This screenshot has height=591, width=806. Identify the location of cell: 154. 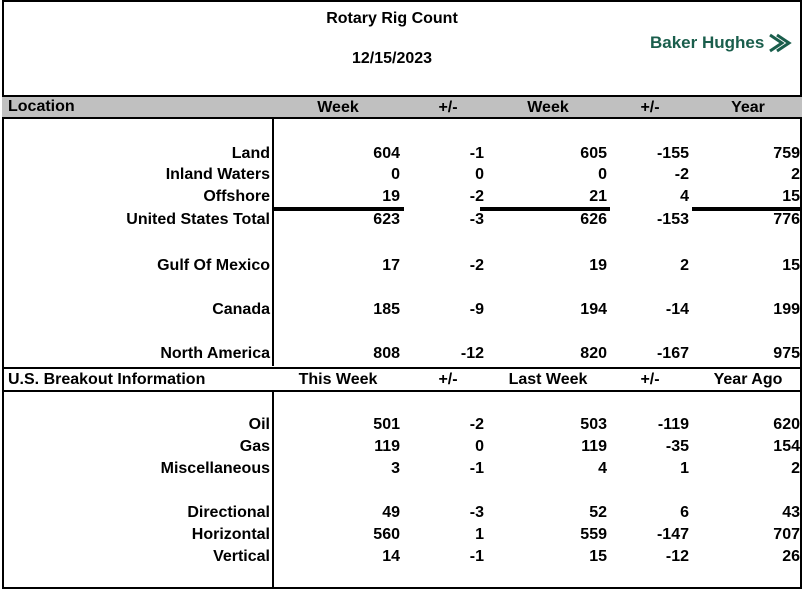
(786, 446).